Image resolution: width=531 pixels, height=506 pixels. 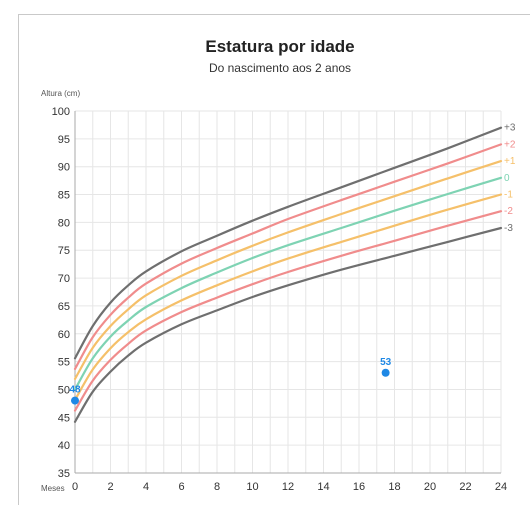 I want to click on x-axis-label: Meses, so click(x=53, y=488).